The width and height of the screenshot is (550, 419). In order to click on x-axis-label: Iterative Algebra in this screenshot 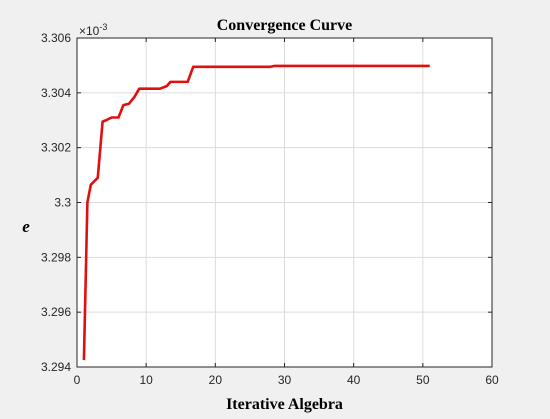, I will do `click(284, 404)`.